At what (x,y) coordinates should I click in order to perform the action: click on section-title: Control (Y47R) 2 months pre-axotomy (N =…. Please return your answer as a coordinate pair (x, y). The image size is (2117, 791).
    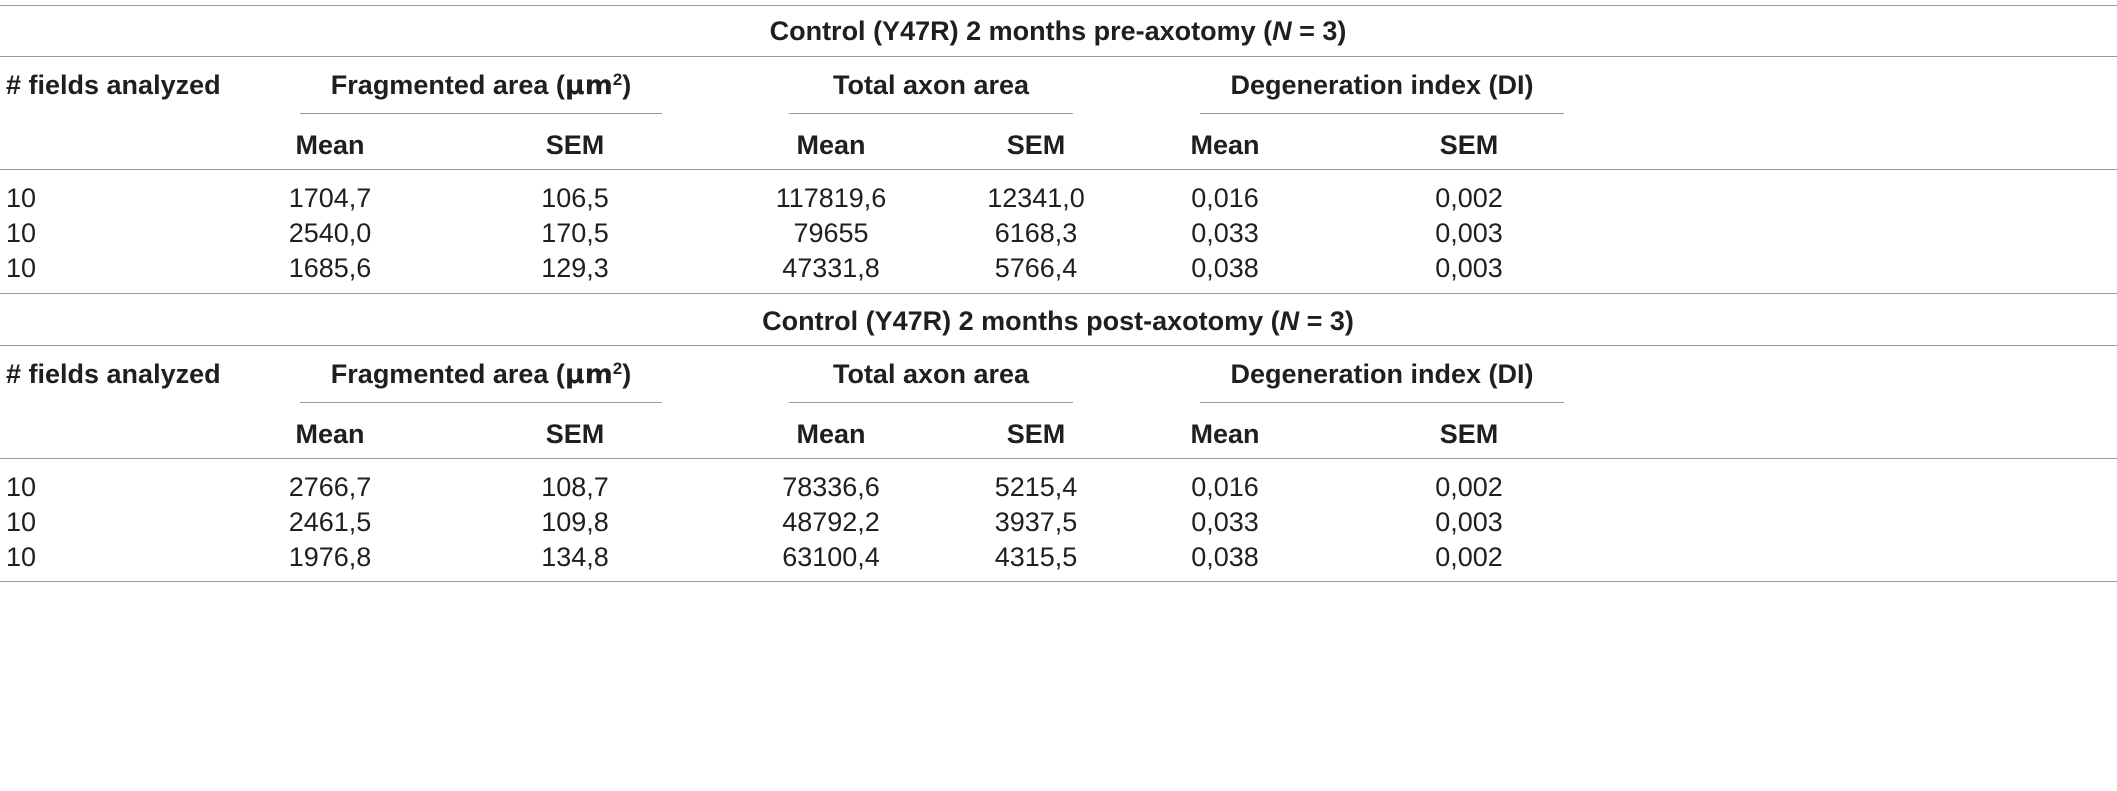
    Looking at the image, I should click on (1058, 31).